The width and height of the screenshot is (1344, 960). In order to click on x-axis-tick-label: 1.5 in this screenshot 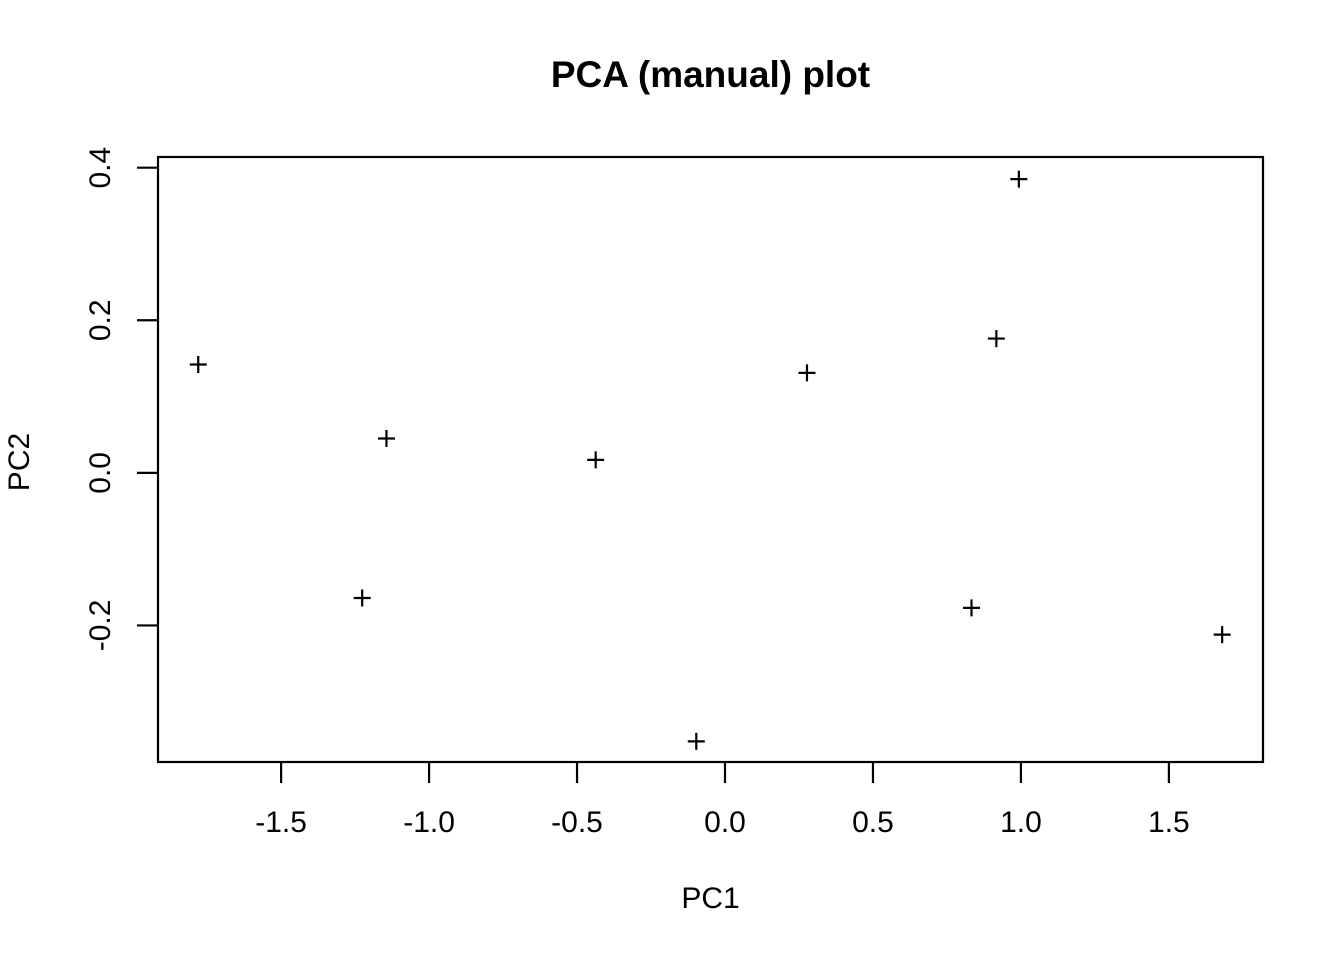, I will do `click(1169, 822)`.